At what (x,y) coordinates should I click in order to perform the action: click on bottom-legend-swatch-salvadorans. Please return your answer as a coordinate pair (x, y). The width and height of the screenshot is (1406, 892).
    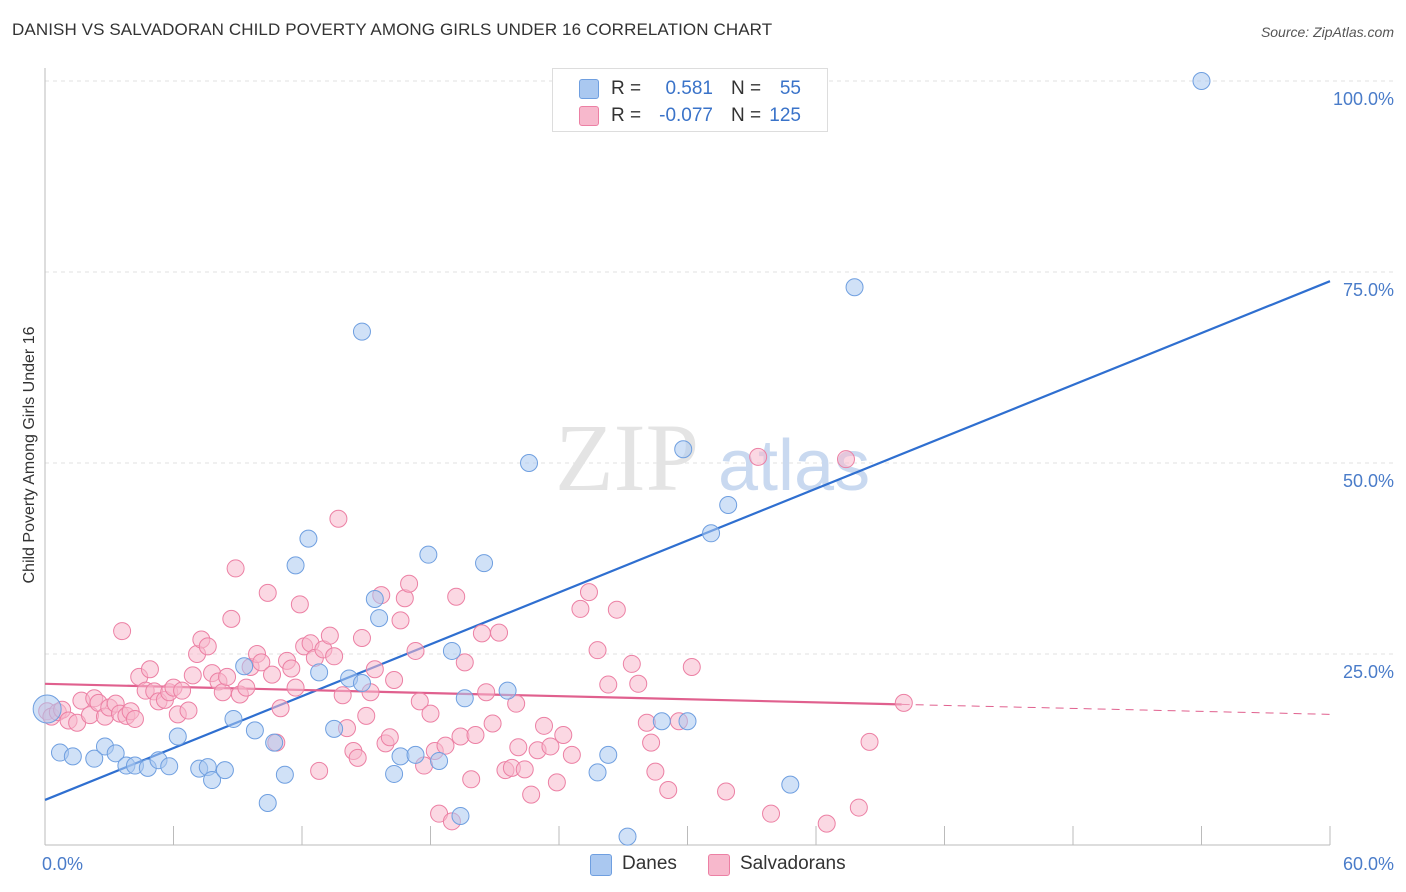
    Looking at the image, I should click on (719, 865).